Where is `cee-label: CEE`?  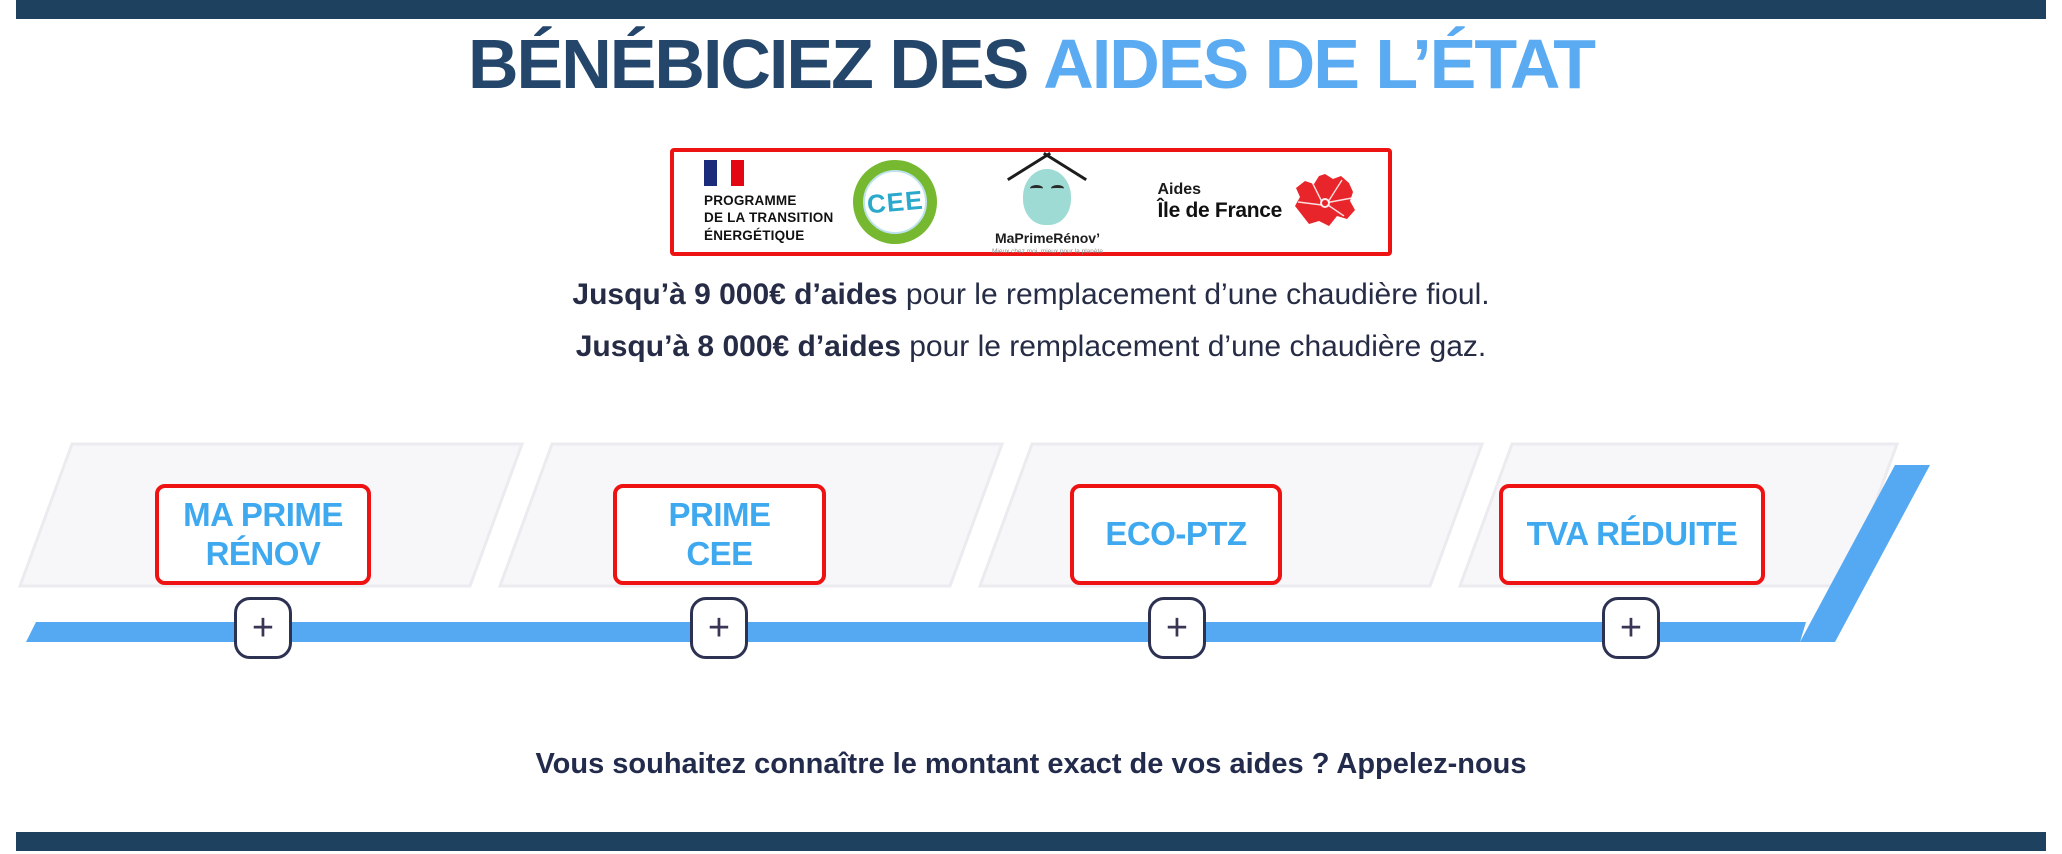 cee-label: CEE is located at coordinates (895, 201).